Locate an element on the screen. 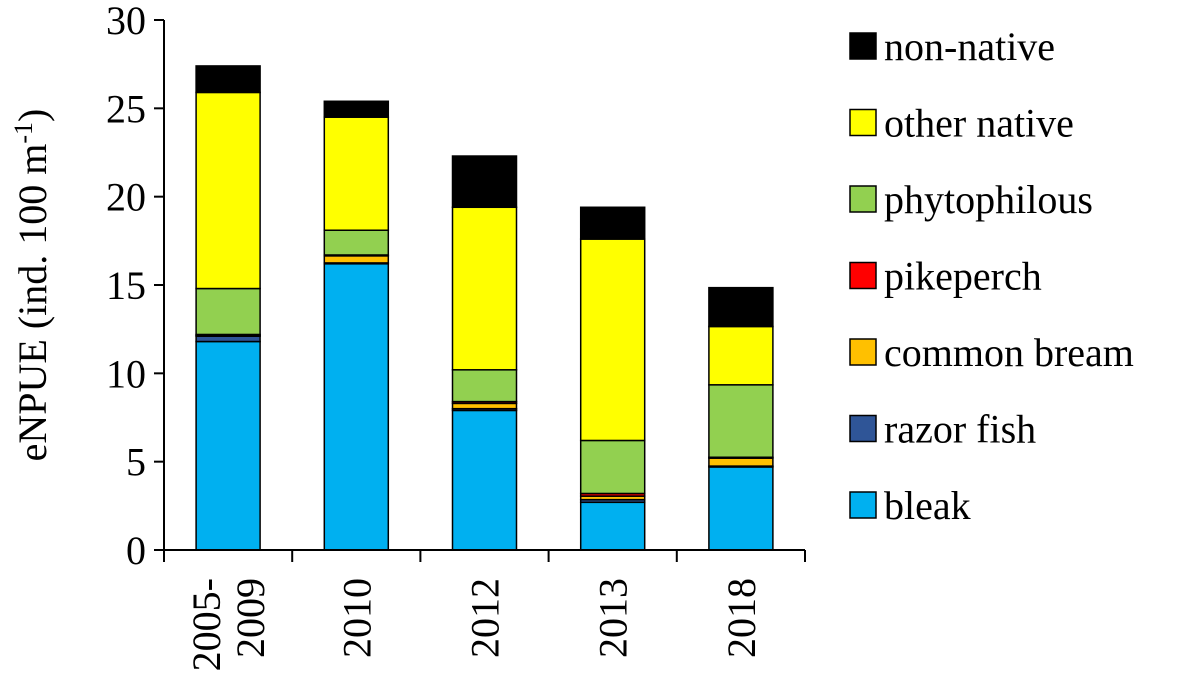 Image resolution: width=1200 pixels, height=698 pixels. legend-label-non-native: non-native is located at coordinates (969, 46).